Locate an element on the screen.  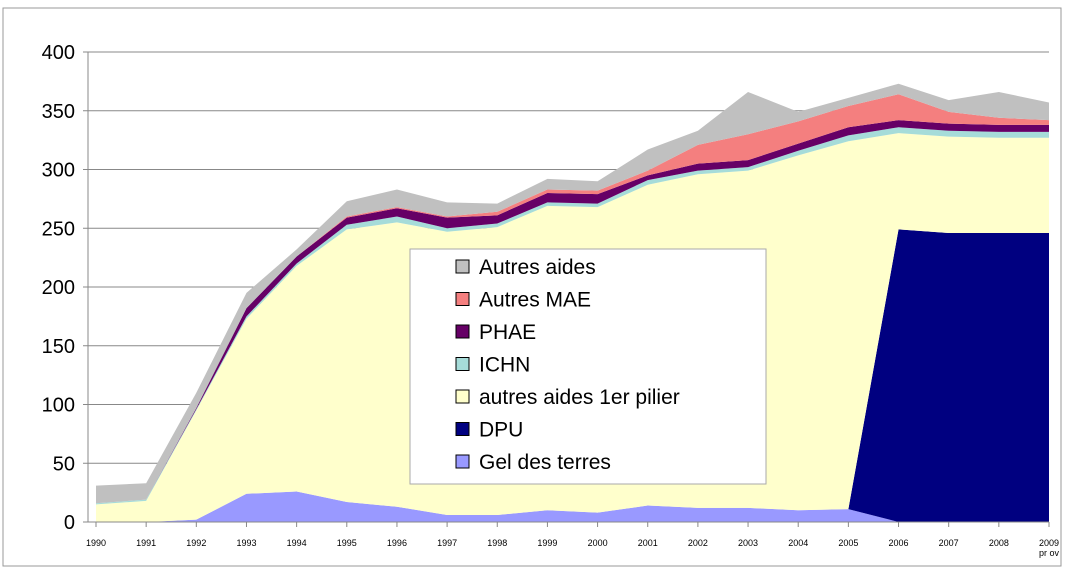
x-tick-label: 2000 is located at coordinates (597, 543).